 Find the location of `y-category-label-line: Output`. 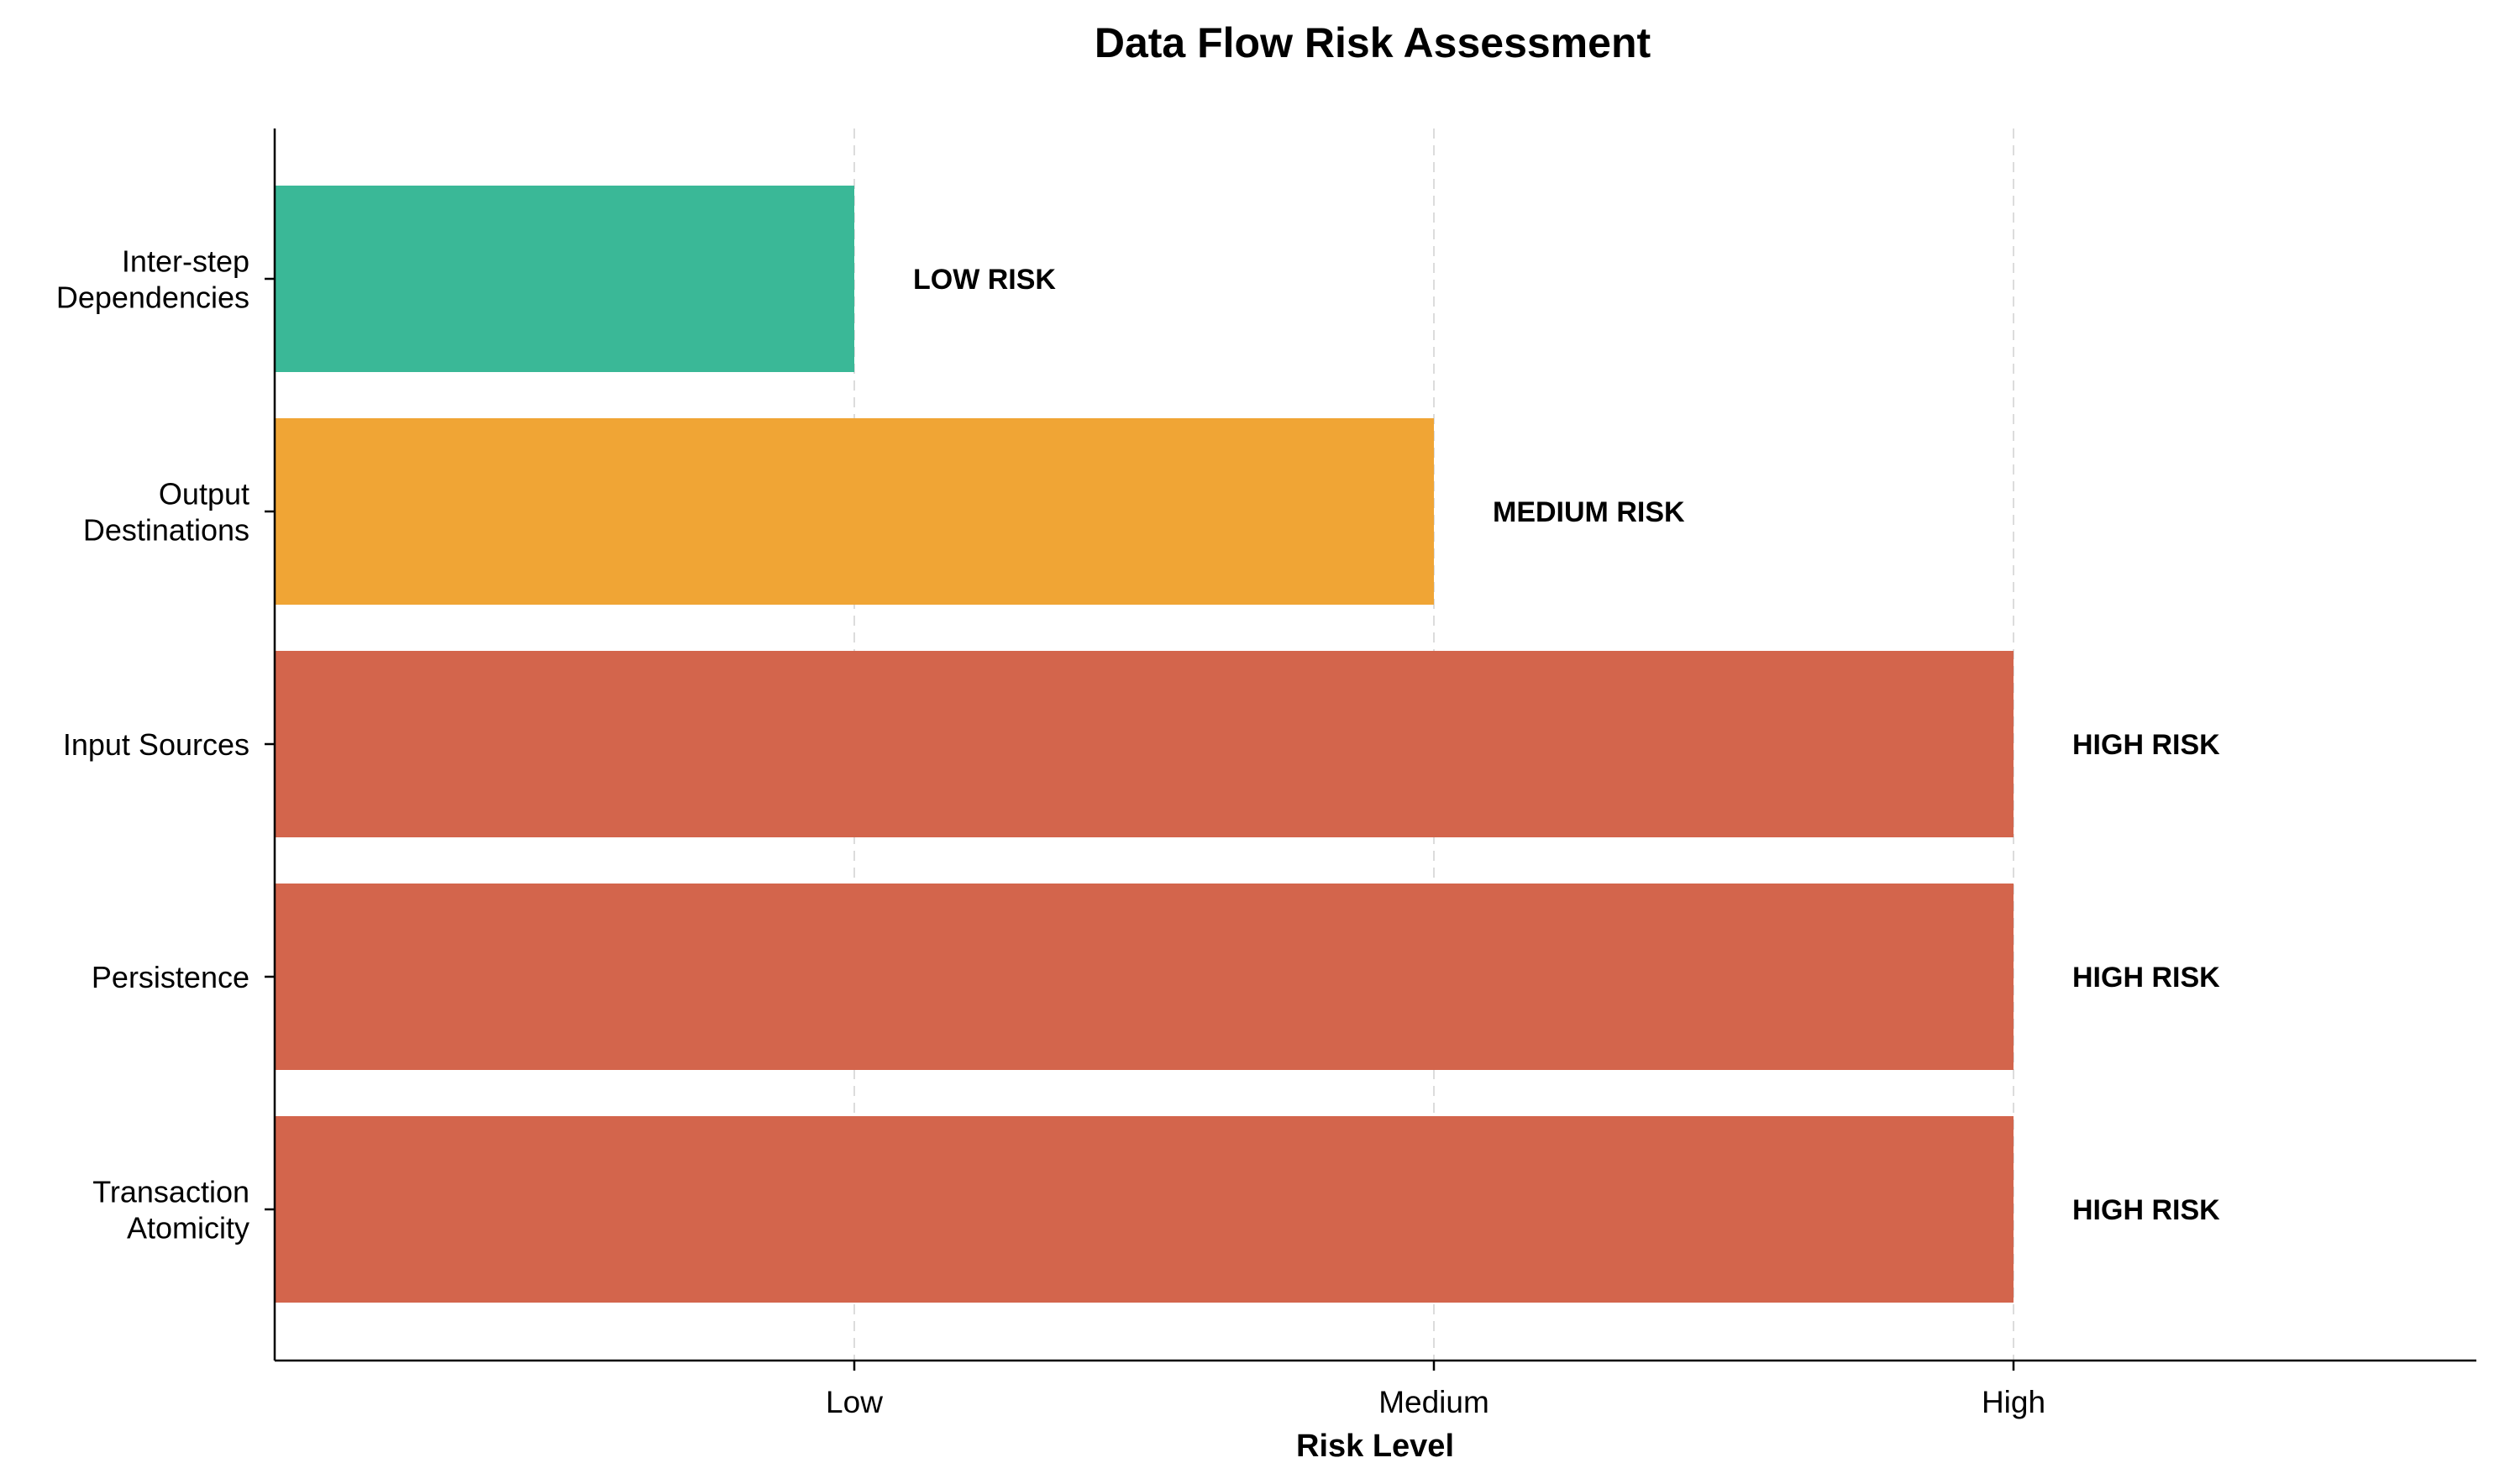

y-category-label-line: Output is located at coordinates (204, 494).